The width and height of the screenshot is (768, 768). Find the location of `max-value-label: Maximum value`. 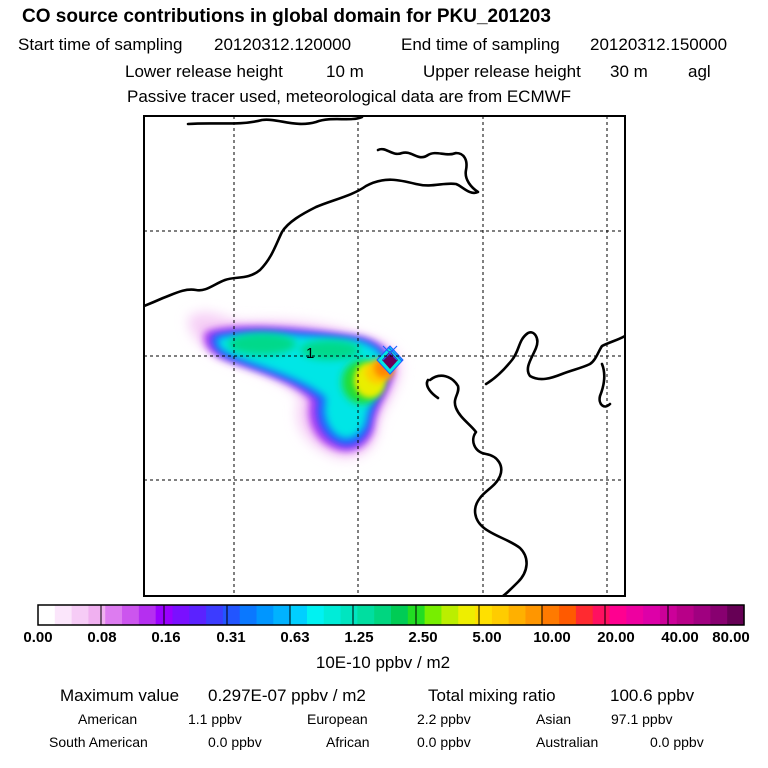

max-value-label: Maximum value is located at coordinates (120, 695).